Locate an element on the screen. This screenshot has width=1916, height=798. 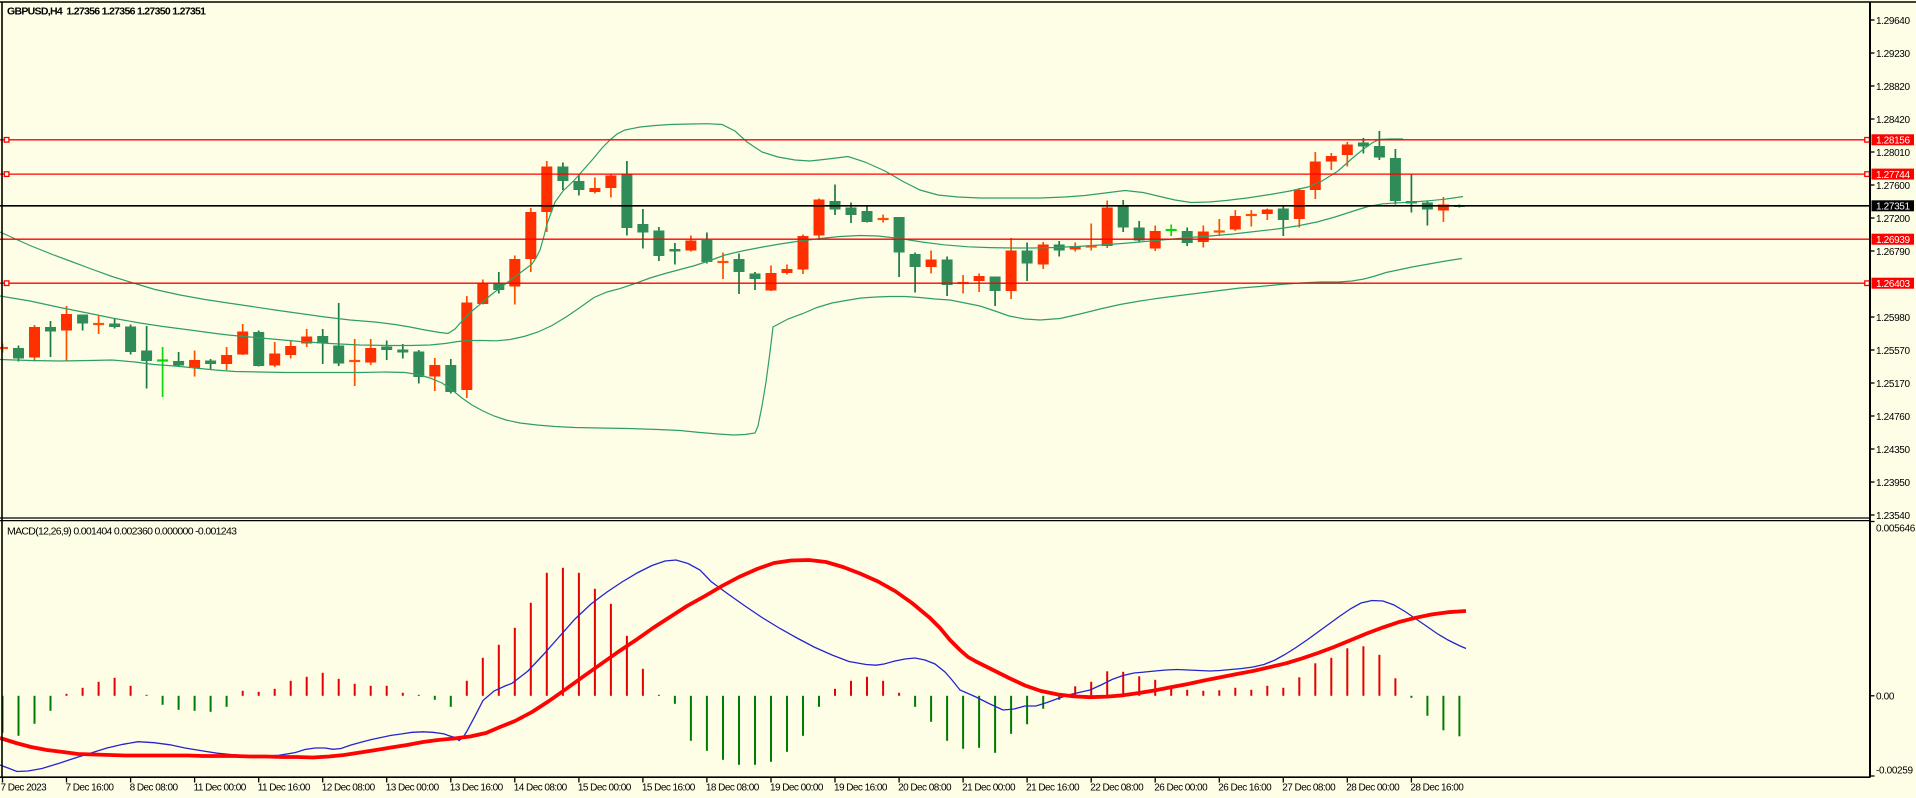
svg-text: 15 Dec 16:00 is located at coordinates (669, 788).